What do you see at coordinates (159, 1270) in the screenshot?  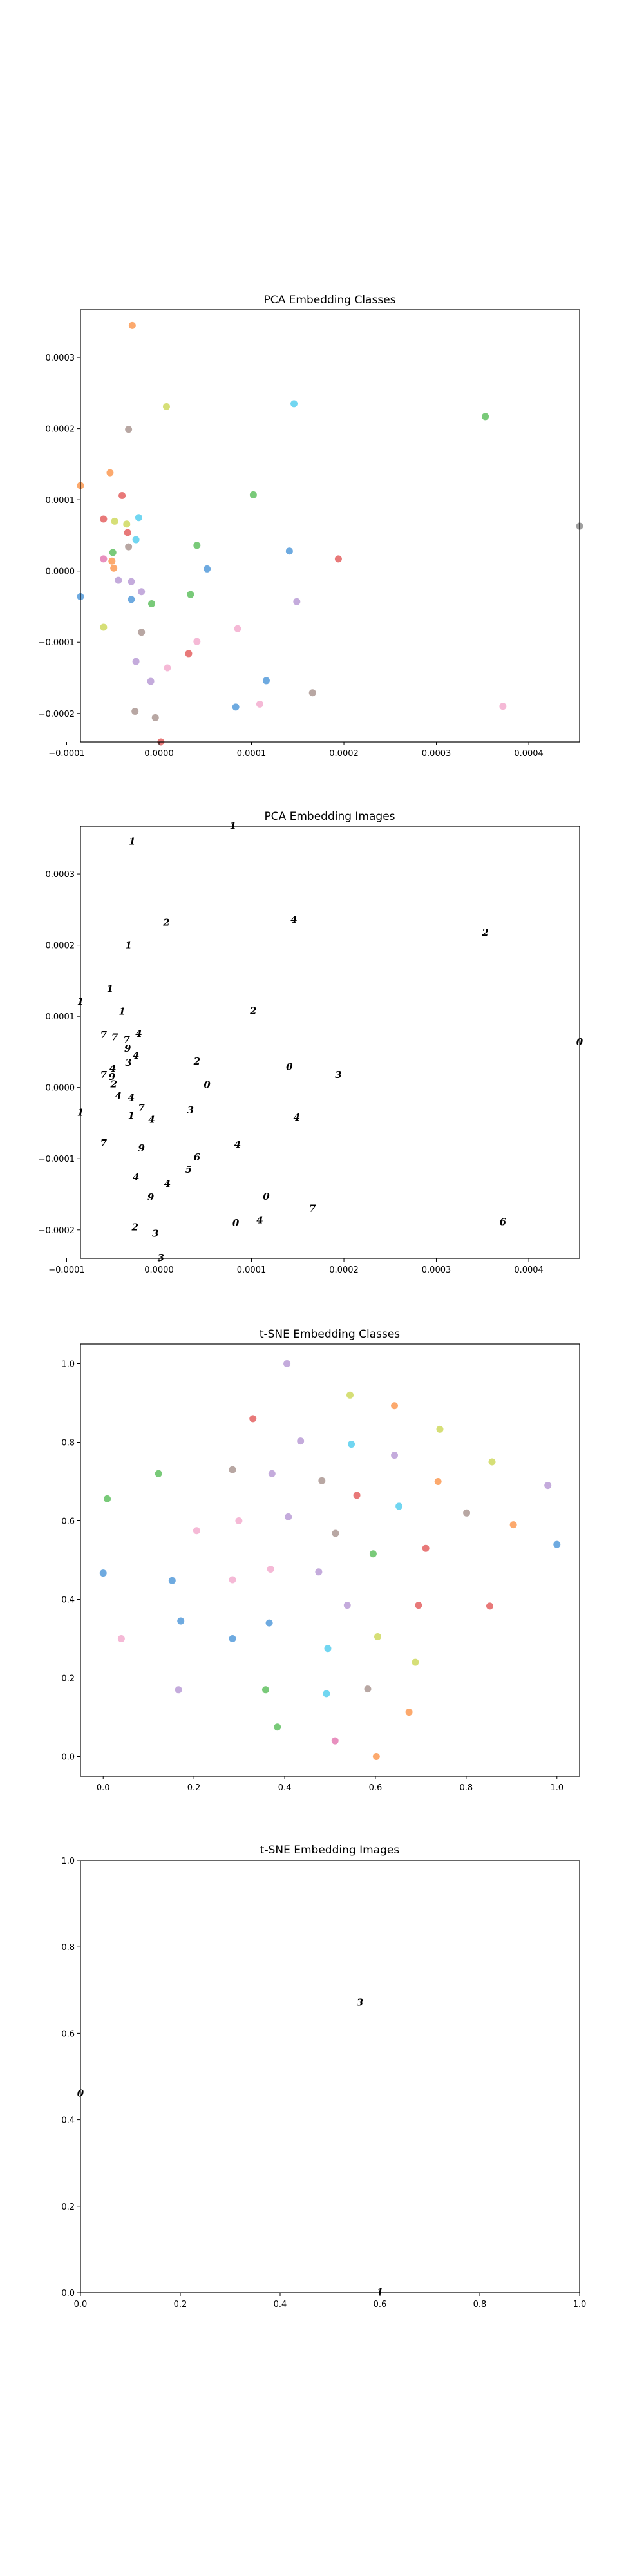 I see `x-tick-label: 0.0000` at bounding box center [159, 1270].